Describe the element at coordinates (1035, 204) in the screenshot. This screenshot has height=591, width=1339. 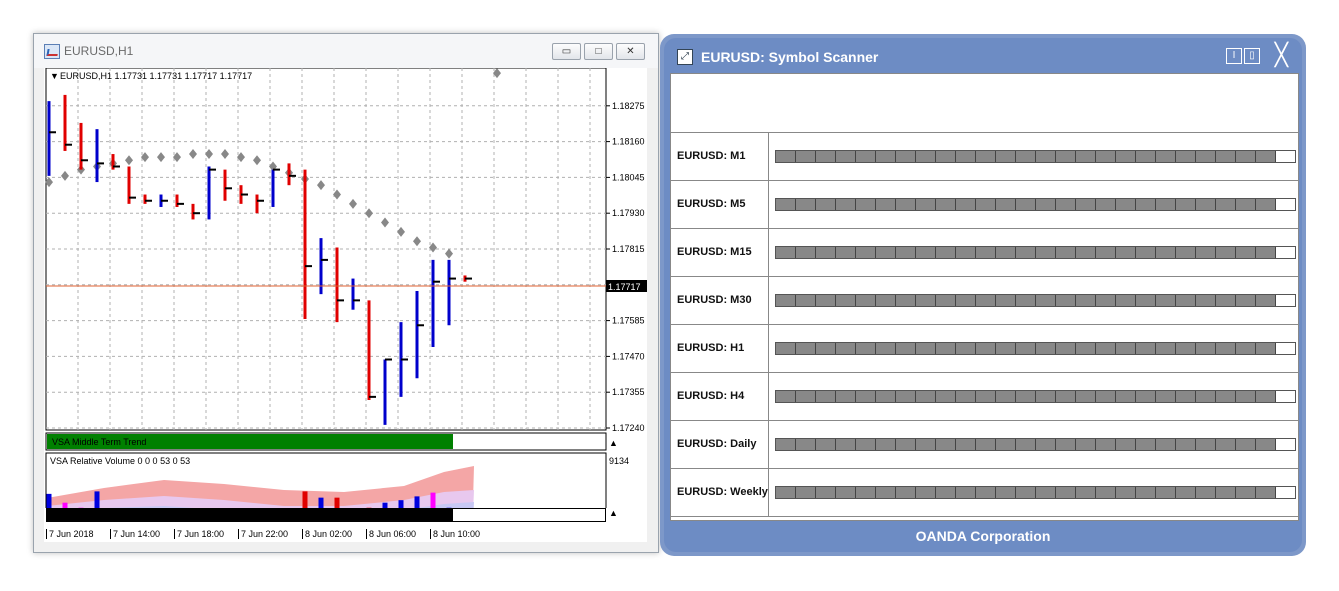
I see `scanner-strength-bar` at that location.